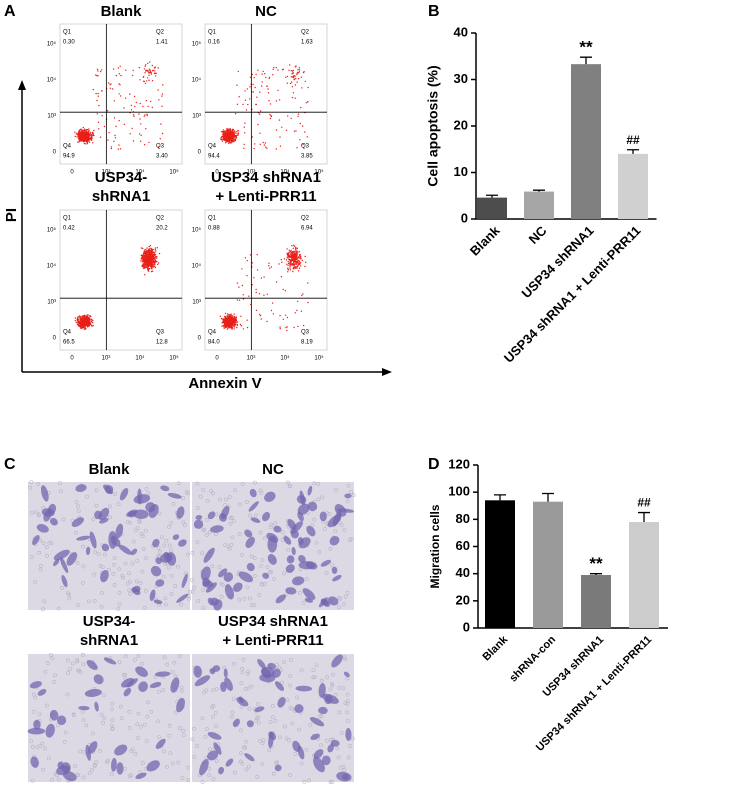 This screenshot has width=753, height=785. What do you see at coordinates (464, 217) in the screenshot?
I see `y-tick-label: 0` at bounding box center [464, 217].